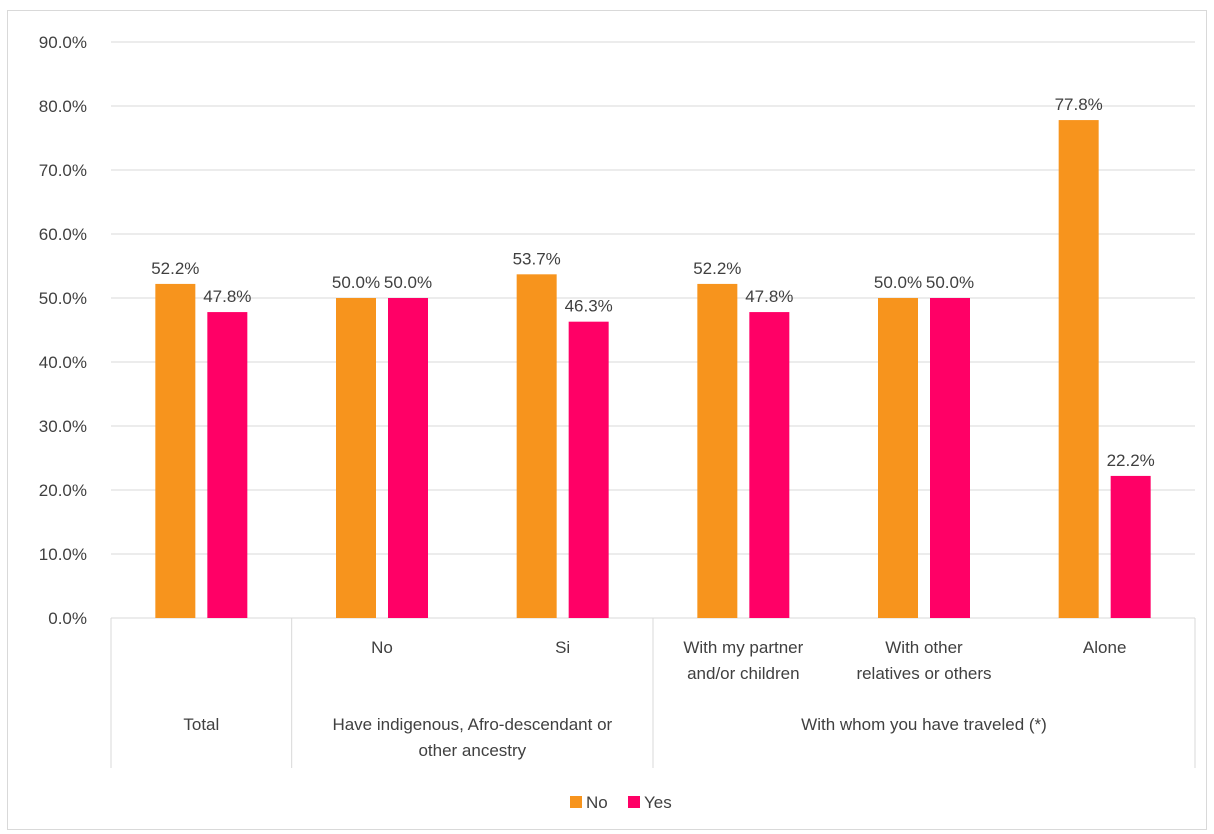 Image resolution: width=1214 pixels, height=834 pixels. I want to click on x-group-label: With whom you have traveled (*), so click(924, 724).